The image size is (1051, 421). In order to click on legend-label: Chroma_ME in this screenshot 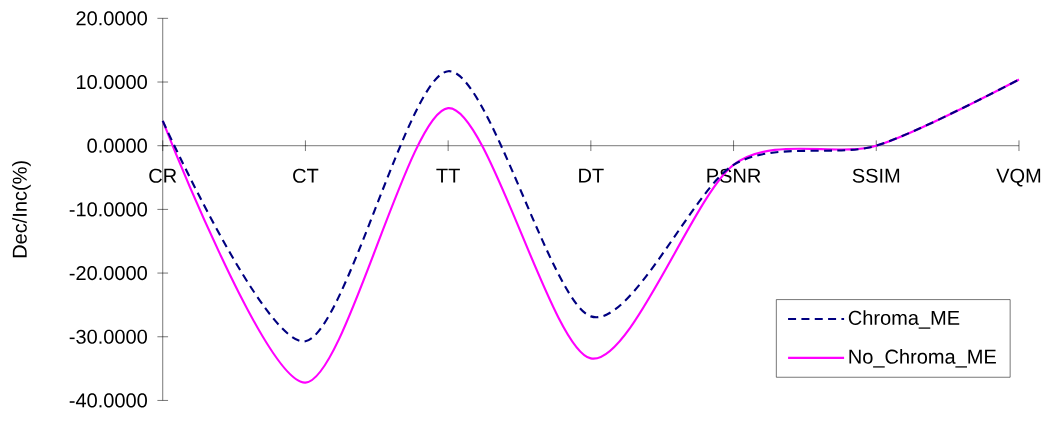, I will do `click(904, 319)`.